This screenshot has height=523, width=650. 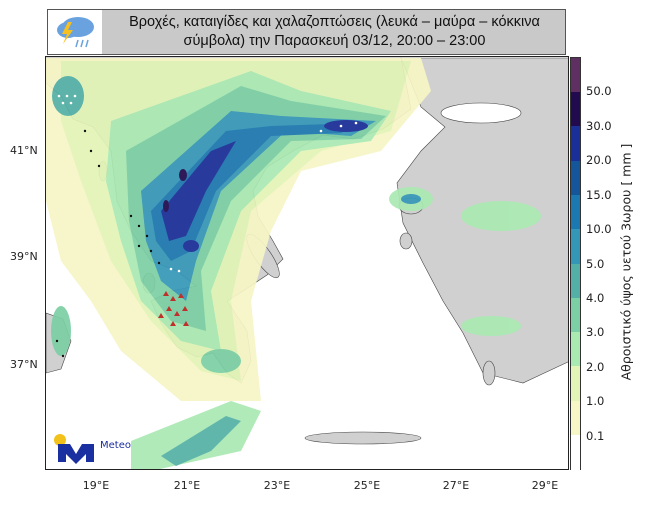 What do you see at coordinates (595, 263) in the screenshot?
I see `colorbar-label: 5.0` at bounding box center [595, 263].